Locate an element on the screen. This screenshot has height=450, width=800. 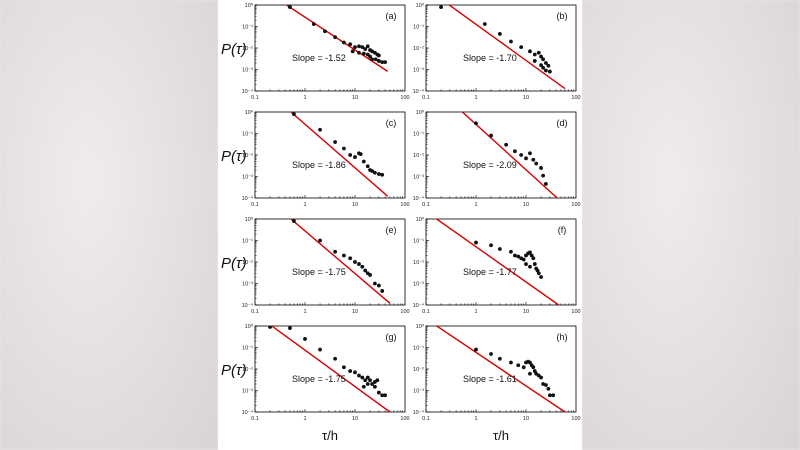
y-axis-label: P(τ) is located at coordinates (234, 49).